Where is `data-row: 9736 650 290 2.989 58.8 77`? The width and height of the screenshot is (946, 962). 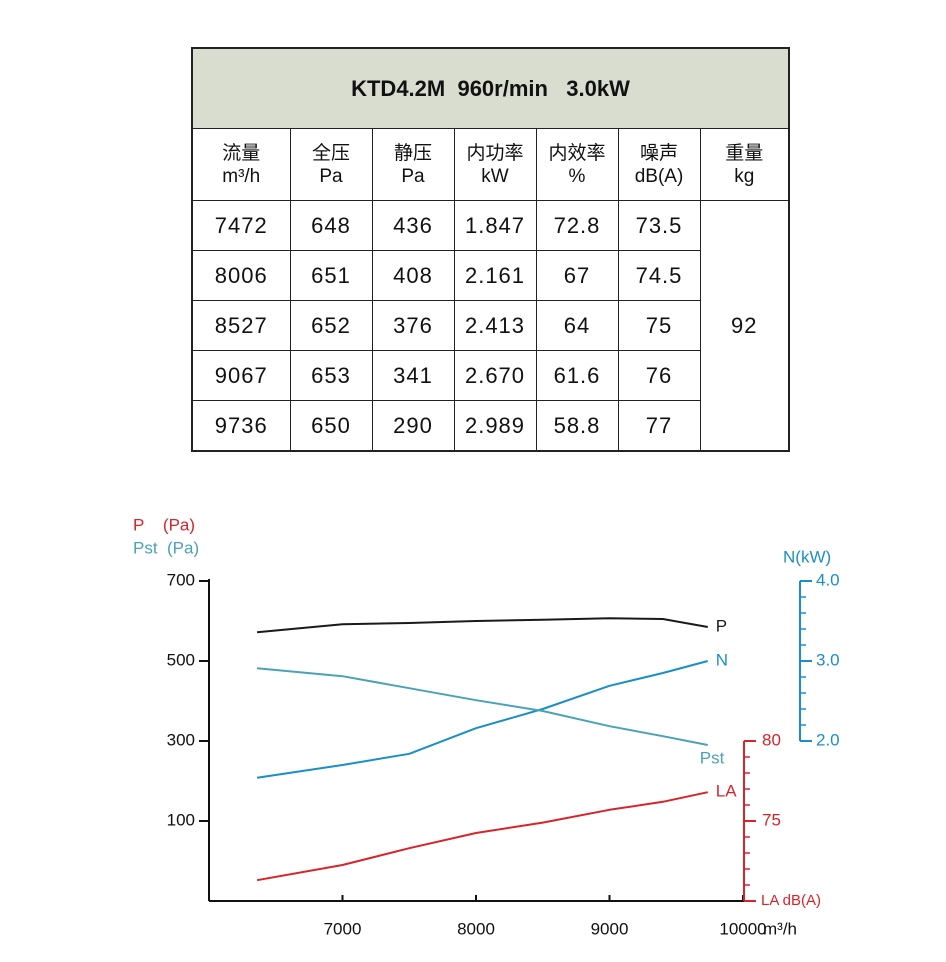
data-row: 9736 650 290 2.989 58.8 77 is located at coordinates (490, 426).